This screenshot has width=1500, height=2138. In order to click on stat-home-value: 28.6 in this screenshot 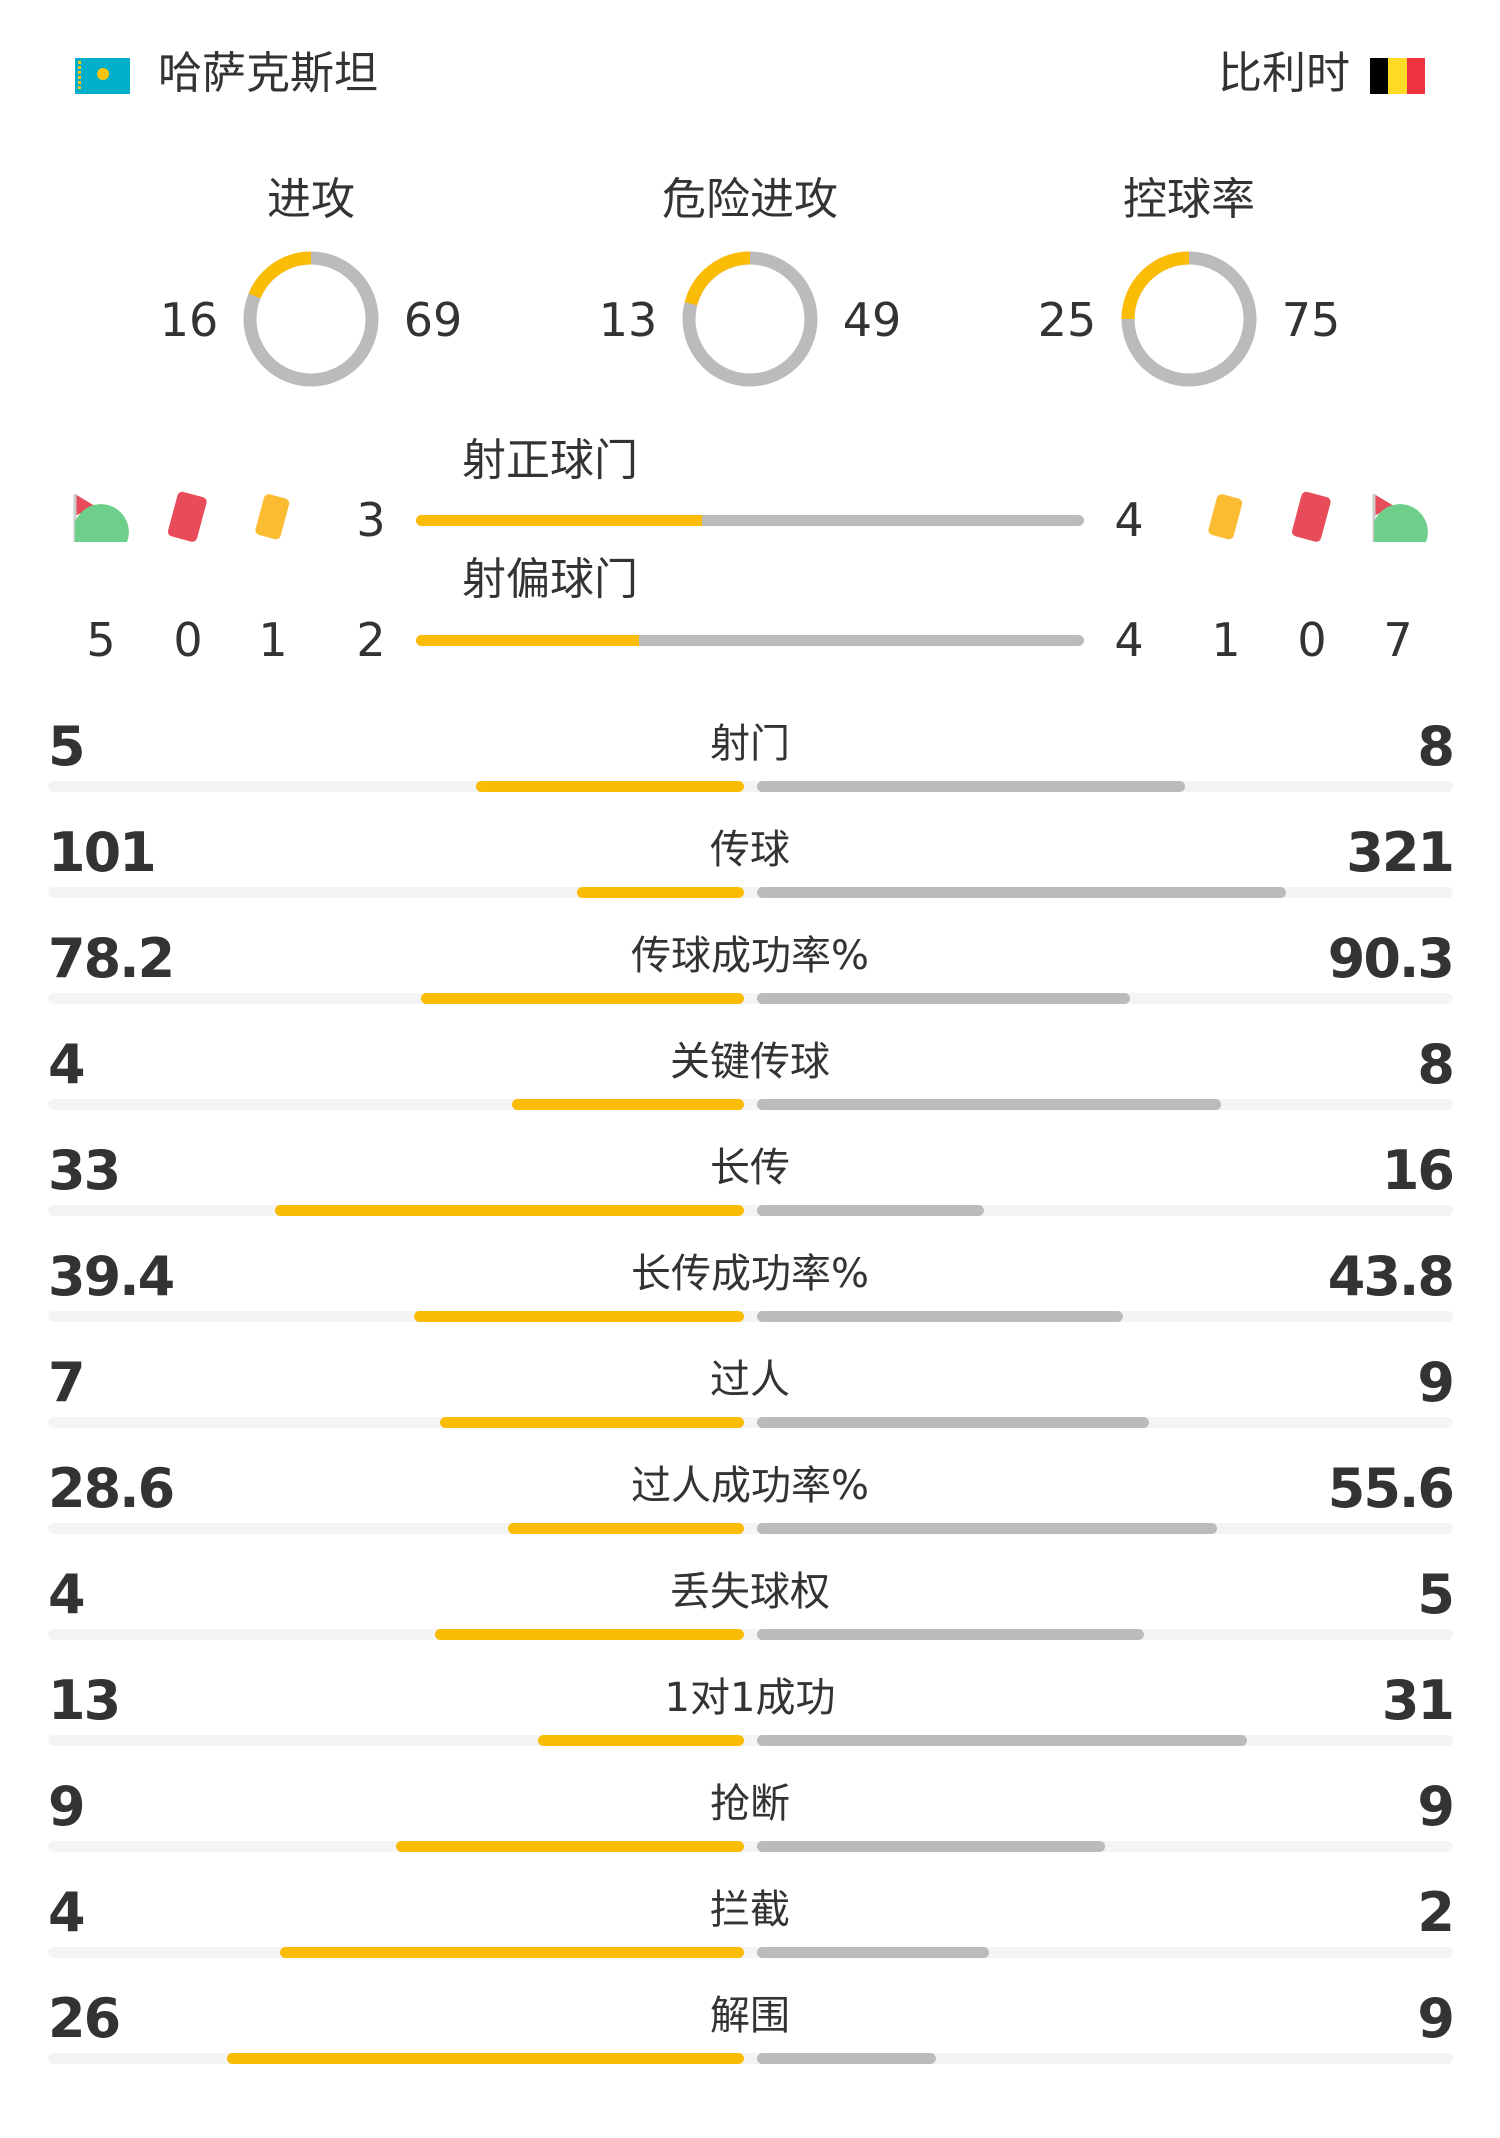, I will do `click(111, 1488)`.